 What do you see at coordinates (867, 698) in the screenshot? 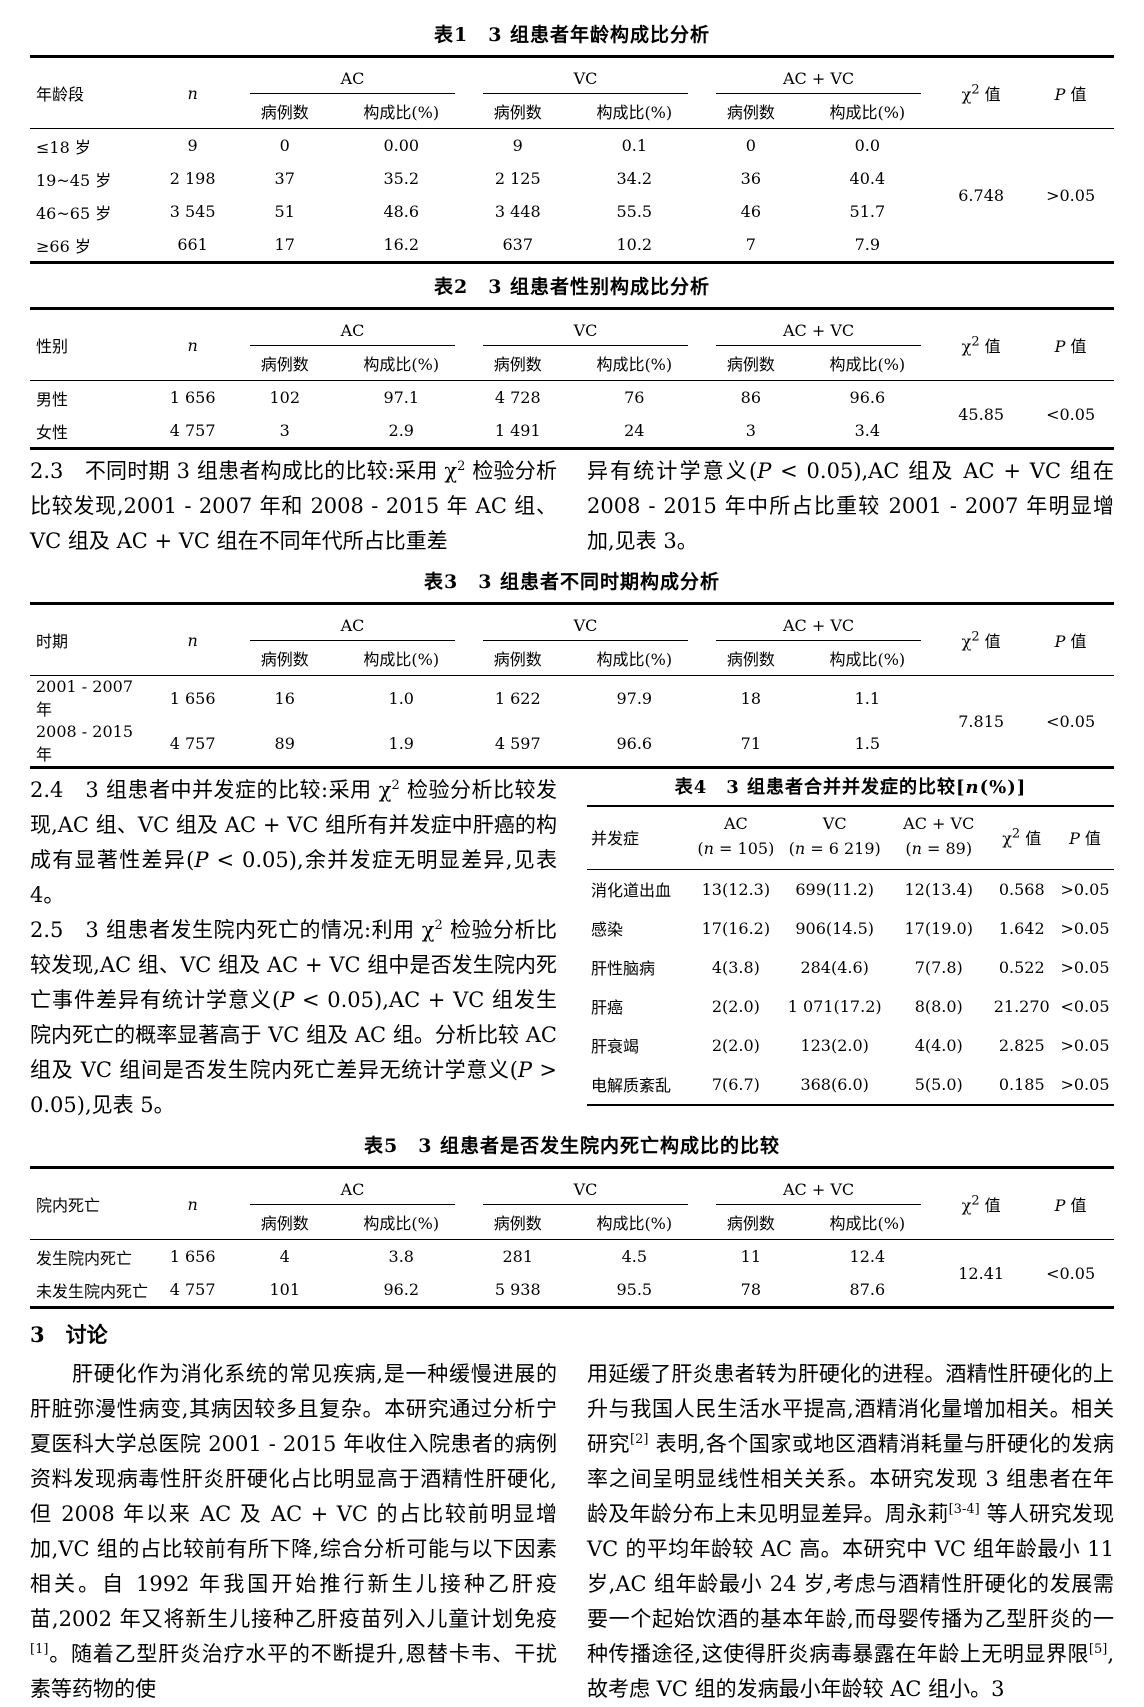
I see `table-cell: 1.1` at bounding box center [867, 698].